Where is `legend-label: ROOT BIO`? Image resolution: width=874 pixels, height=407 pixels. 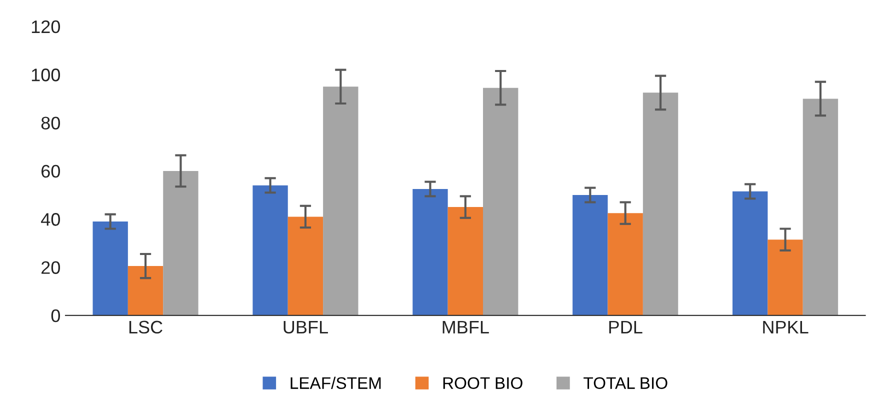
legend-label: ROOT BIO is located at coordinates (482, 383).